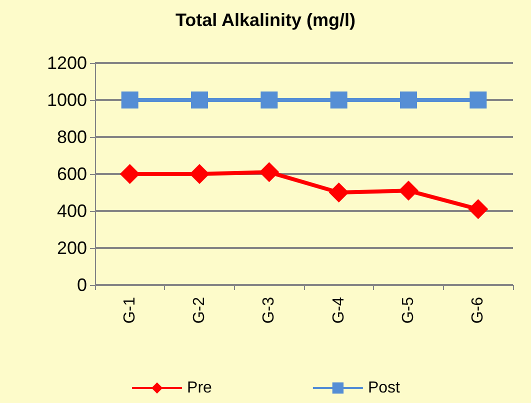 The width and height of the screenshot is (531, 403). I want to click on x-tick-label: G-2, so click(199, 310).